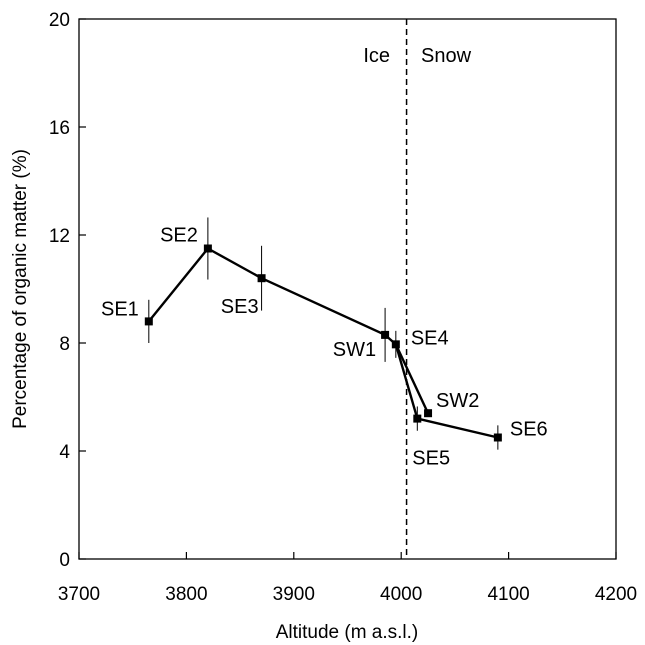 This screenshot has width=645, height=645. Describe the element at coordinates (59, 20) in the screenshot. I see `y-tick-label: 20` at that location.